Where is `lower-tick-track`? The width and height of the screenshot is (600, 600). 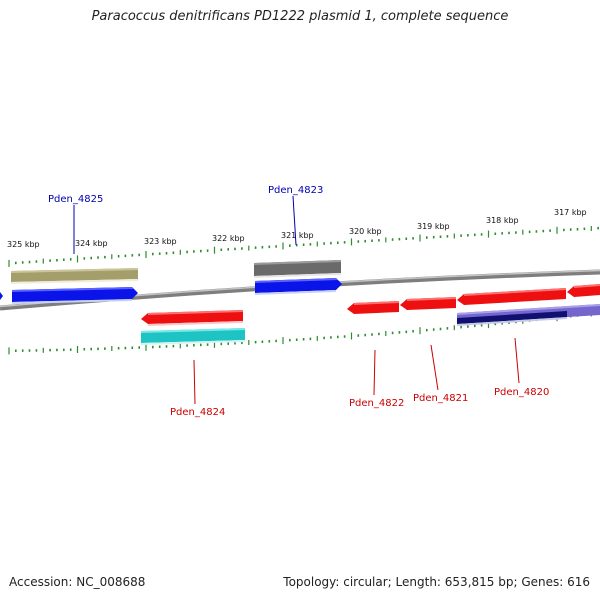
lower-tick-track is located at coordinates (303, 333).